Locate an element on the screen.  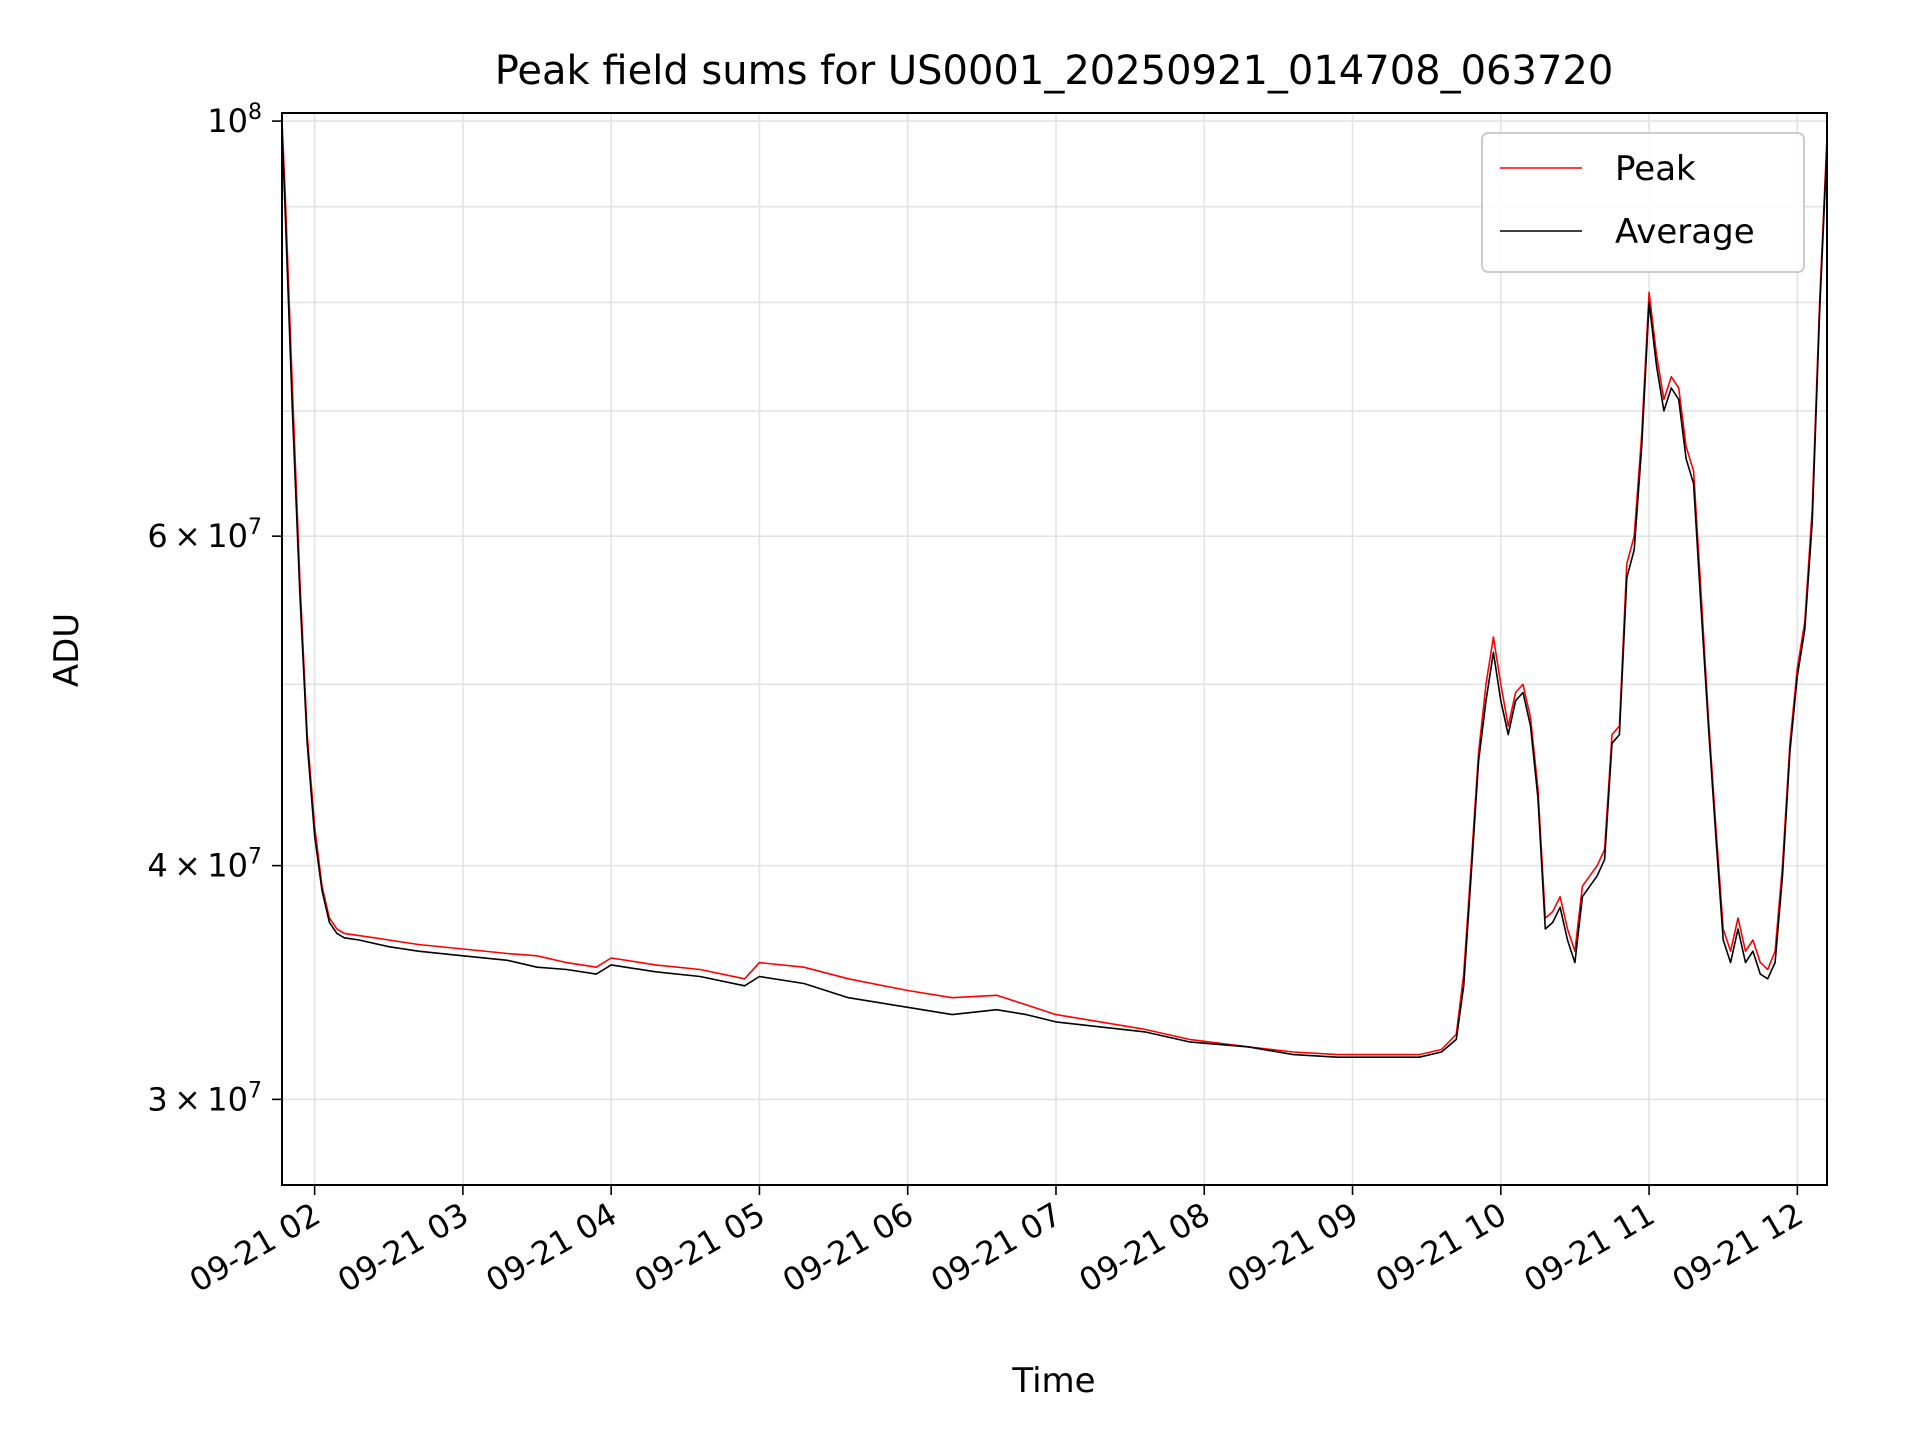
y-tick-label: 4 × 107 is located at coordinates (204, 865).